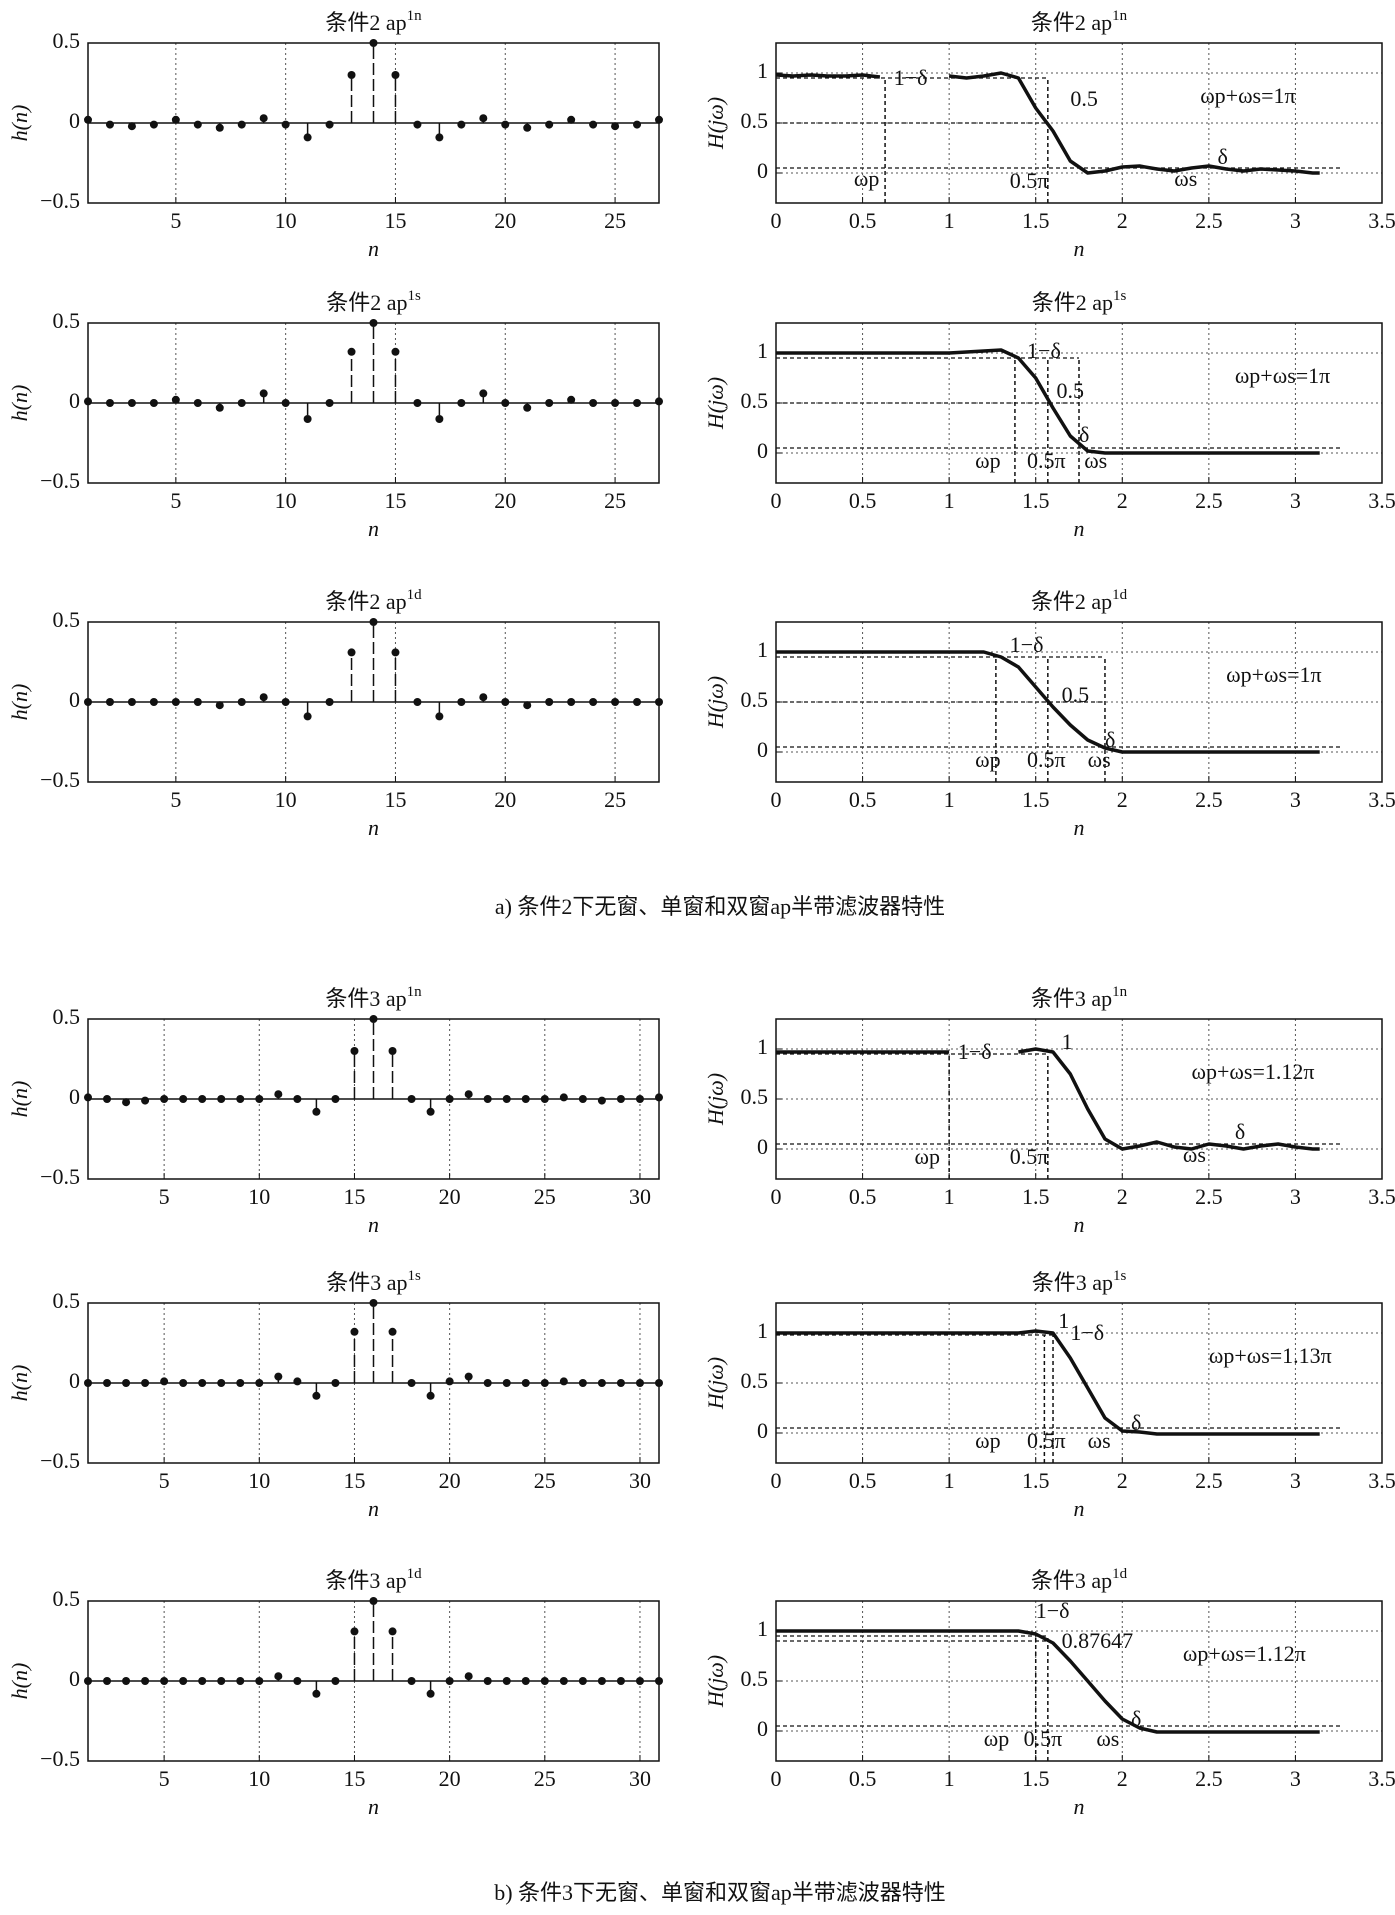 The image size is (1395, 1915). What do you see at coordinates (640, 1196) in the screenshot?
I see `x-tick-label: 30` at bounding box center [640, 1196].